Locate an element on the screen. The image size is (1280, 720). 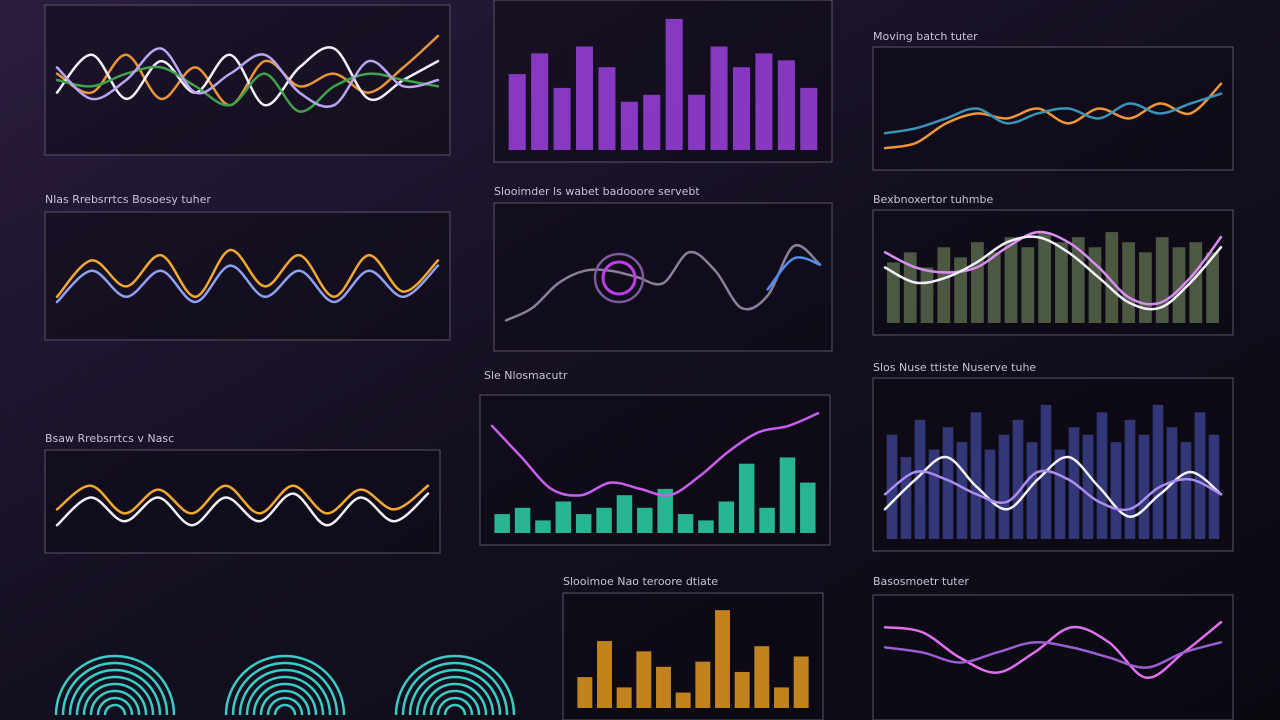
panel-title: Bsaw Rrebsrrtcs v Nasc is located at coordinates (109, 438).